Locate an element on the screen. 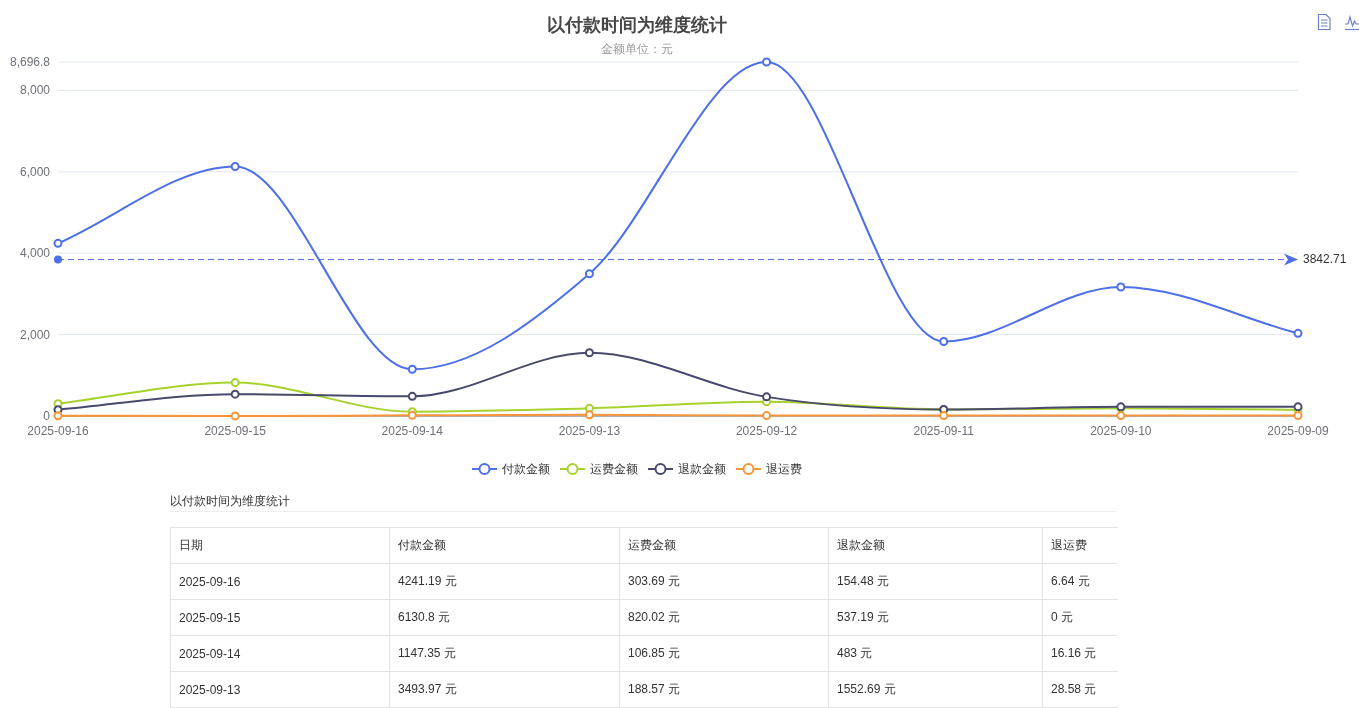 This screenshot has height=708, width=1359. table-cell: 537.19 元 is located at coordinates (935, 617).